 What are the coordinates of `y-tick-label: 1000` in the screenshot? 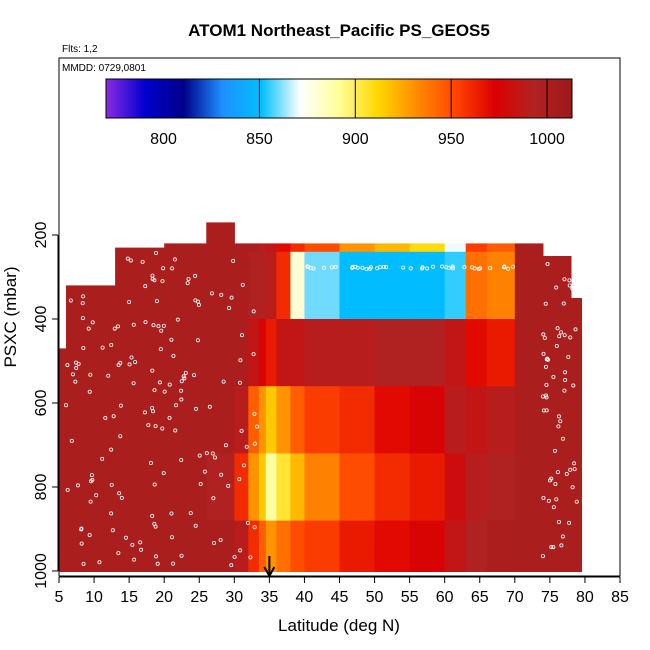 It's located at (41, 571).